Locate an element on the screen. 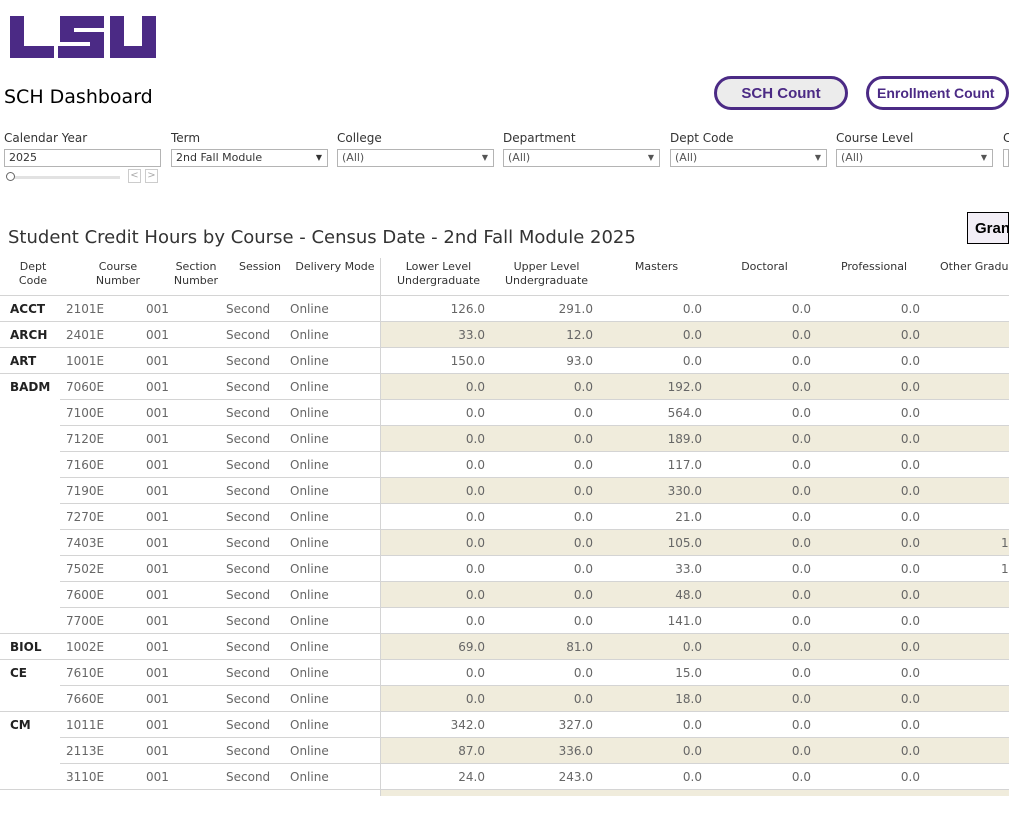  course-number: 7660E is located at coordinates (85, 699).